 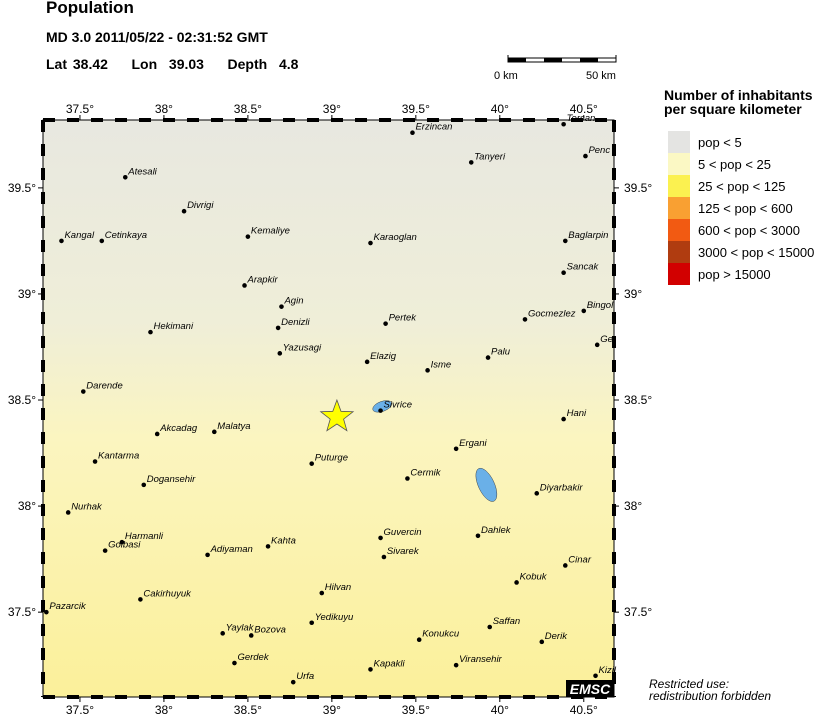 I want to click on city-label: Kizil, so click(x=608, y=670).